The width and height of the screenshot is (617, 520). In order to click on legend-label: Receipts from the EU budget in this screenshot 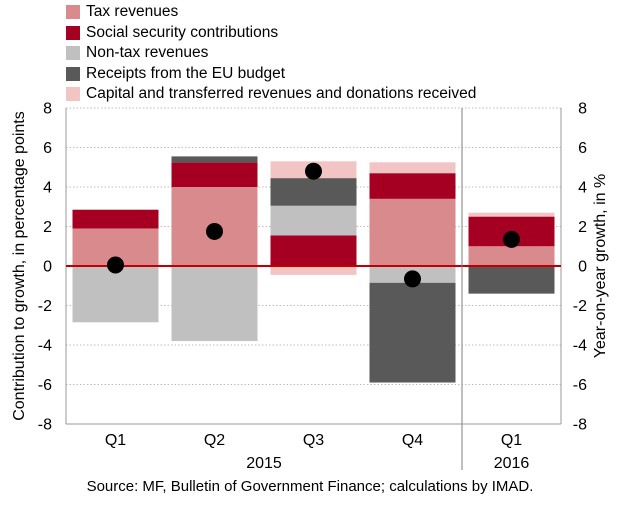, I will do `click(186, 73)`.